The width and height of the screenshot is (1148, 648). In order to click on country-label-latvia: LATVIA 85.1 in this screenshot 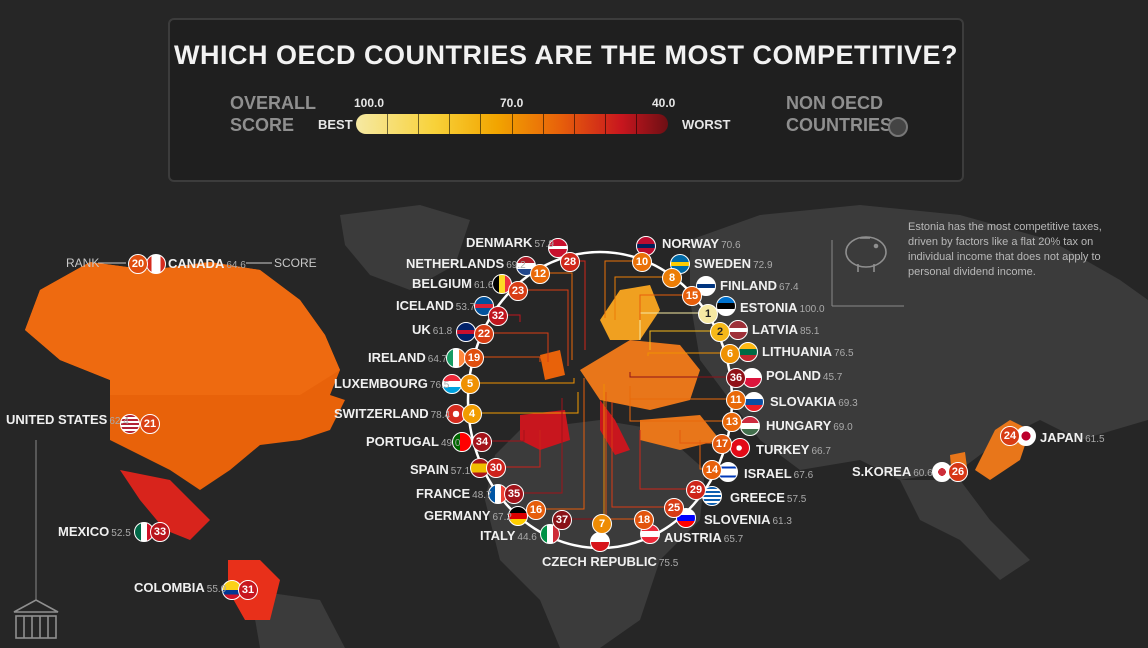, I will do `click(785, 329)`.